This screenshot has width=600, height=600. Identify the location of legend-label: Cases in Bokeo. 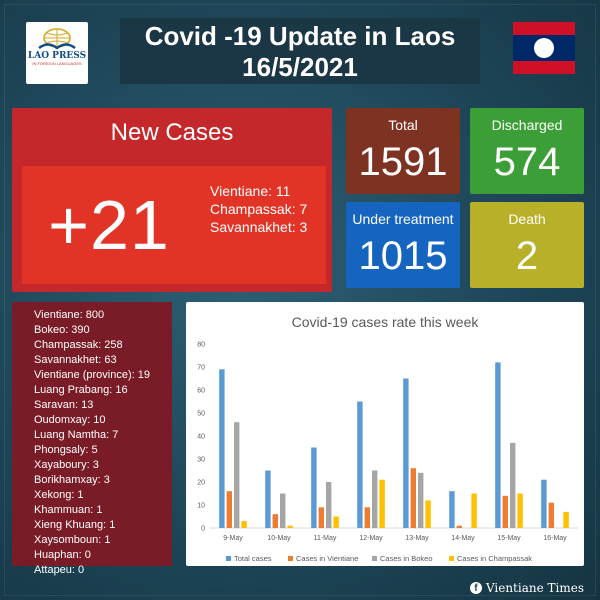
(406, 558).